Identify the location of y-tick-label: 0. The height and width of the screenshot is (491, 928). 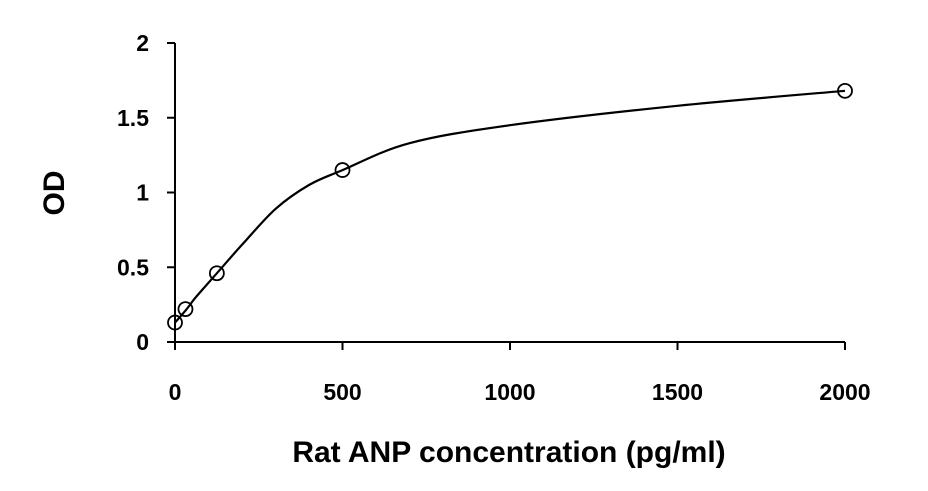
(142, 342).